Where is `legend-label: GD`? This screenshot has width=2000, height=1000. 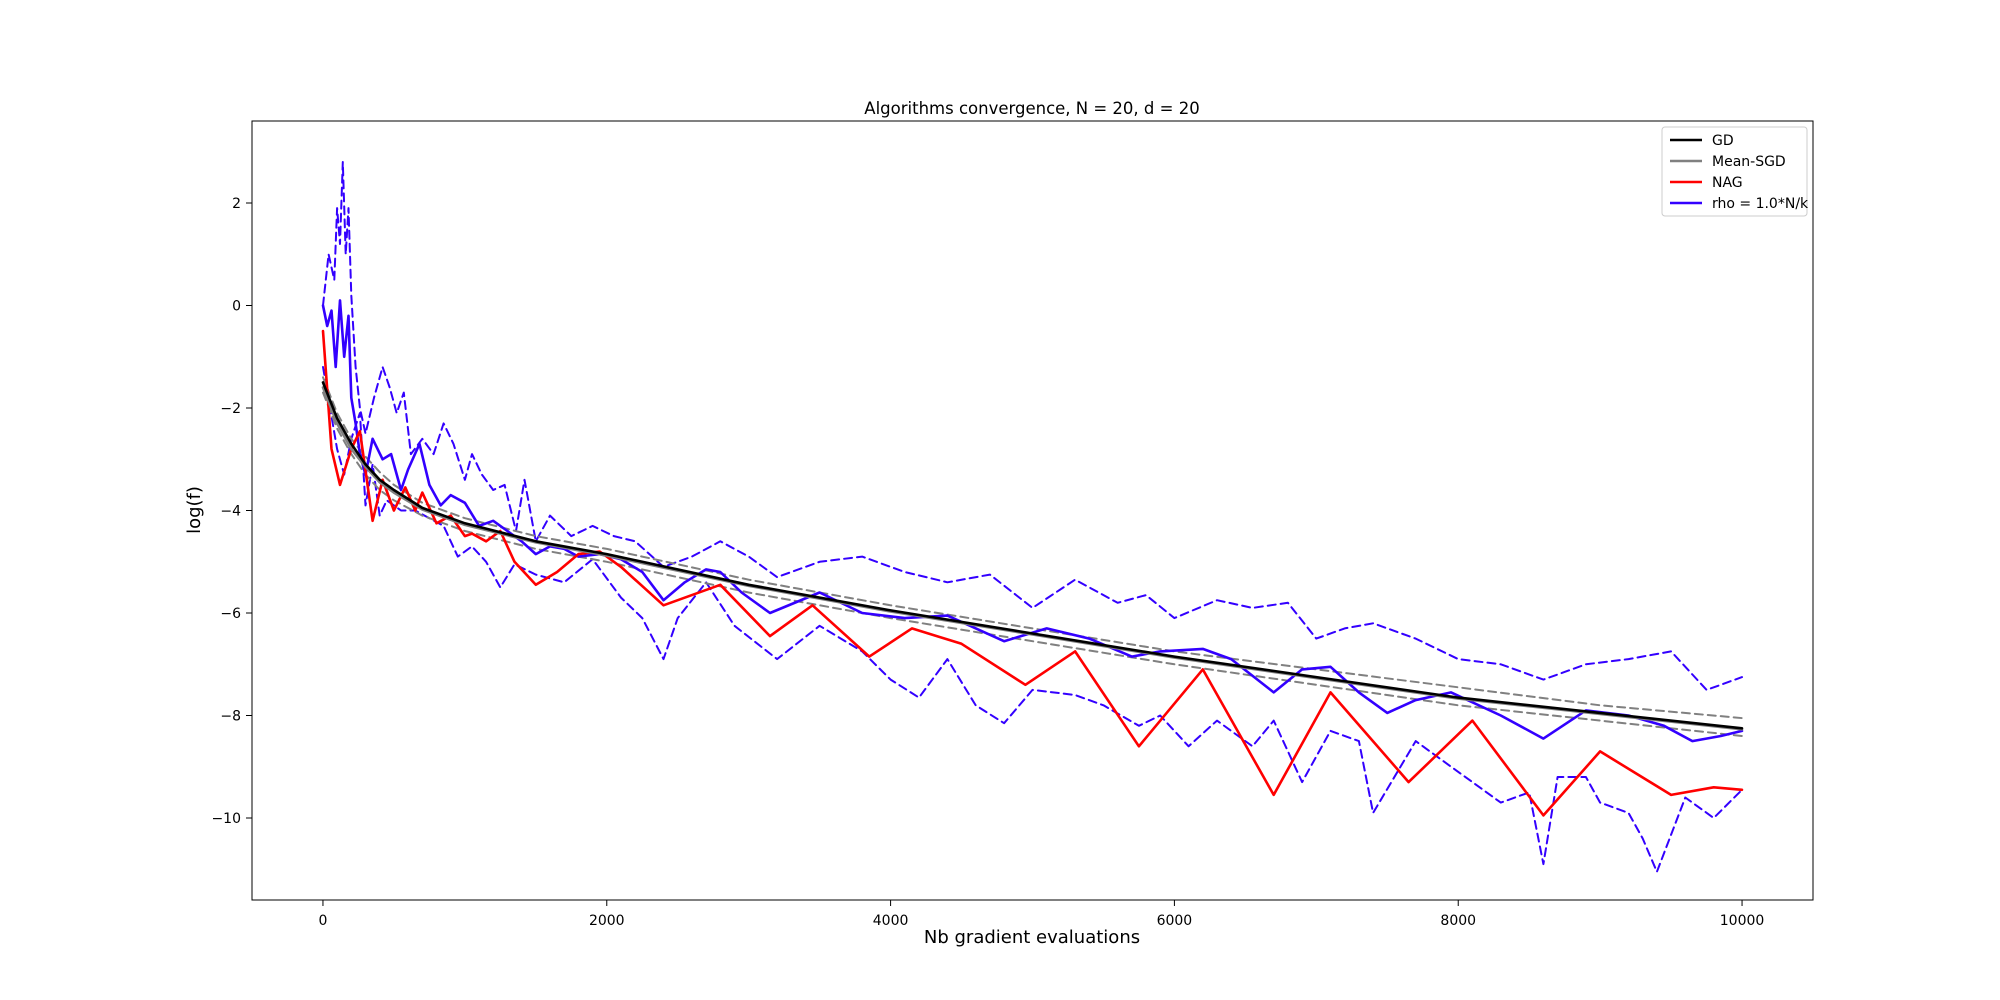 legend-label: GD is located at coordinates (1723, 141).